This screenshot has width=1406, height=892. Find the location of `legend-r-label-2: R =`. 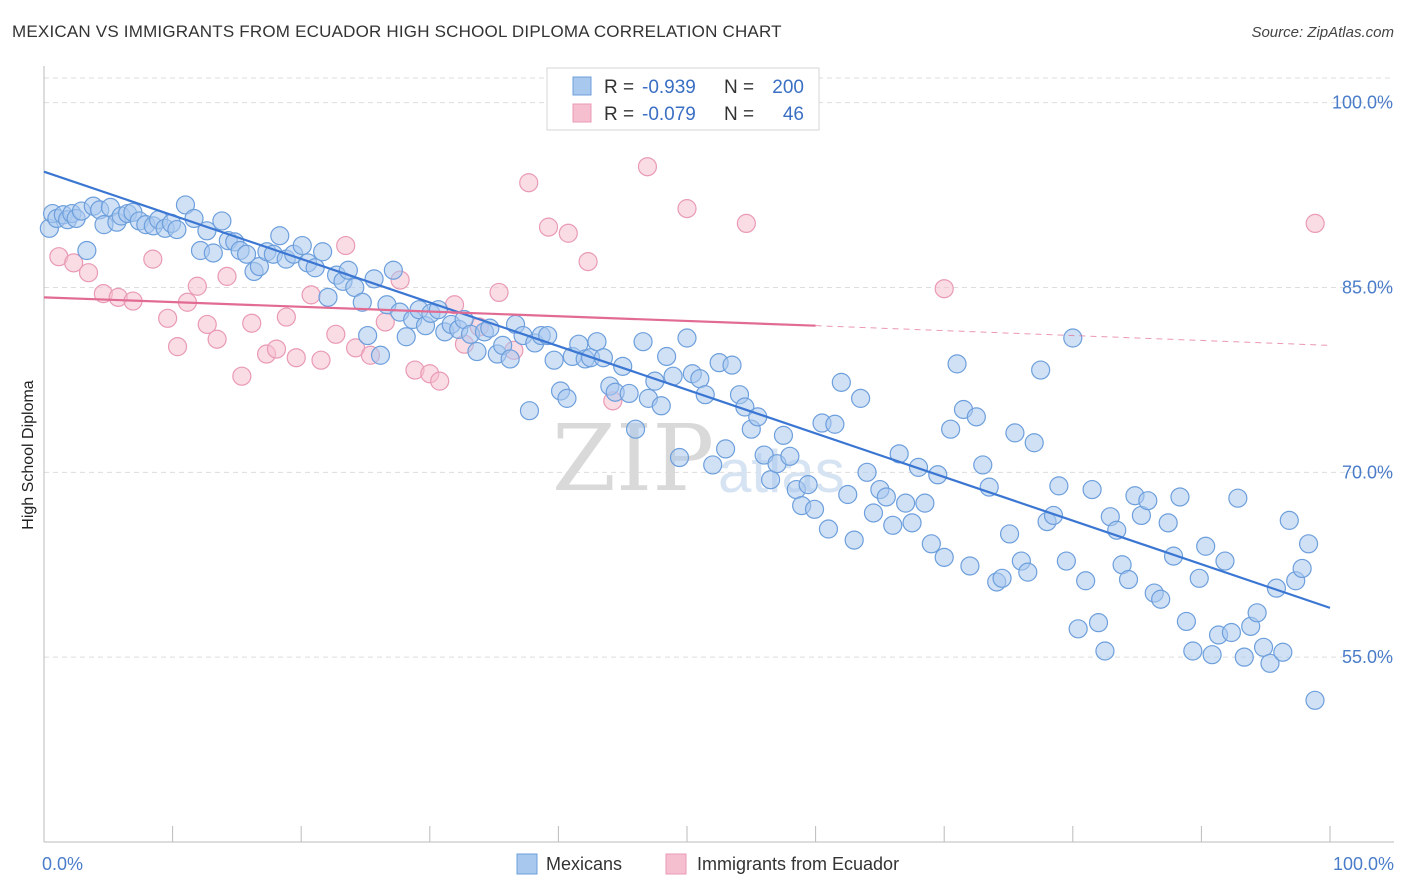

legend-r-label-2: R = is located at coordinates (619, 114).